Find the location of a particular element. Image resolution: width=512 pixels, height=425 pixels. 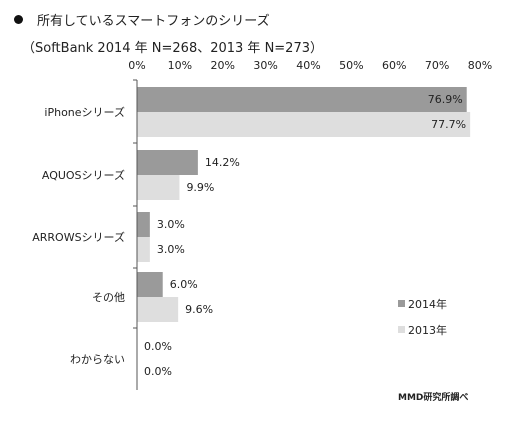

x-tick-label: 40% is located at coordinates (308, 65).